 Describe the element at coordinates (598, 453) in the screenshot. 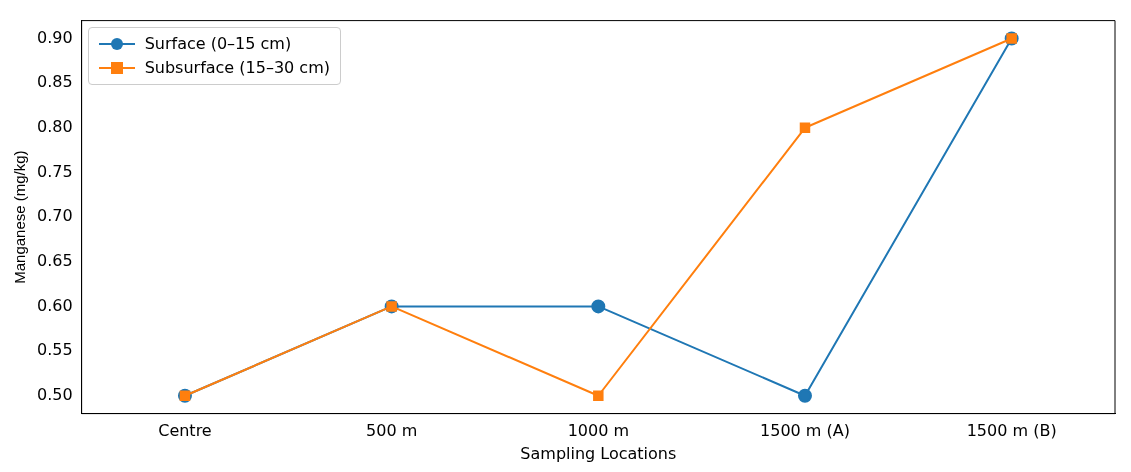

I see `x-axis-title: Sampling Locations` at that location.